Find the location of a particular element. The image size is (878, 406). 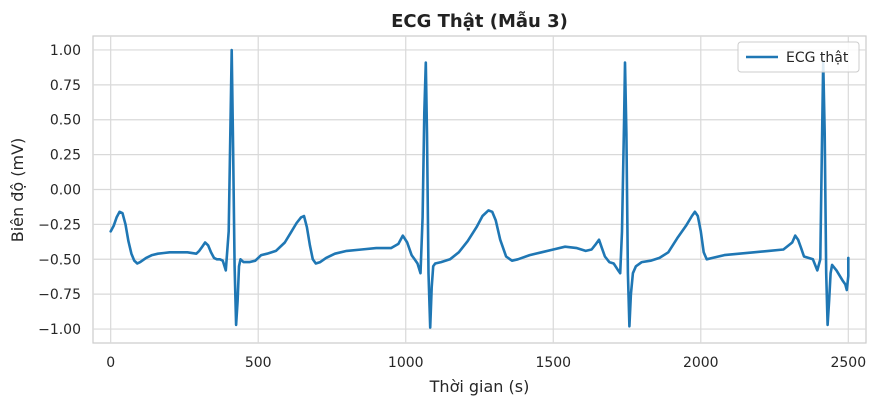

x-tick-label: 500 is located at coordinates (258, 363).